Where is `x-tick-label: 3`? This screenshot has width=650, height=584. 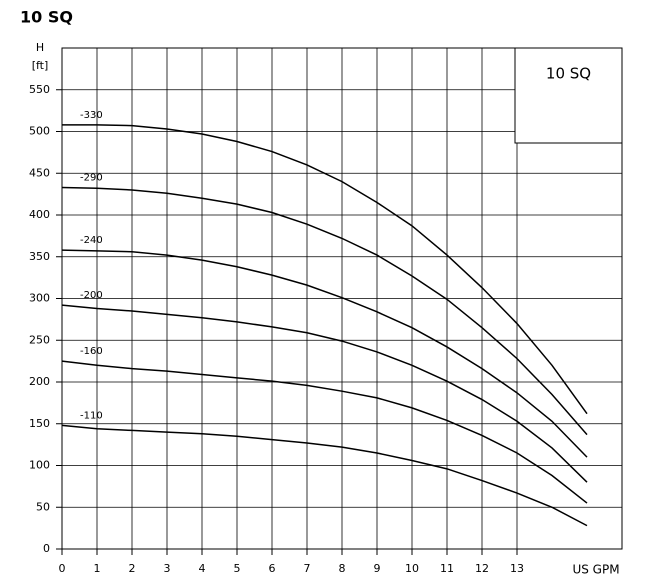
x-tick-label: 3 is located at coordinates (167, 568).